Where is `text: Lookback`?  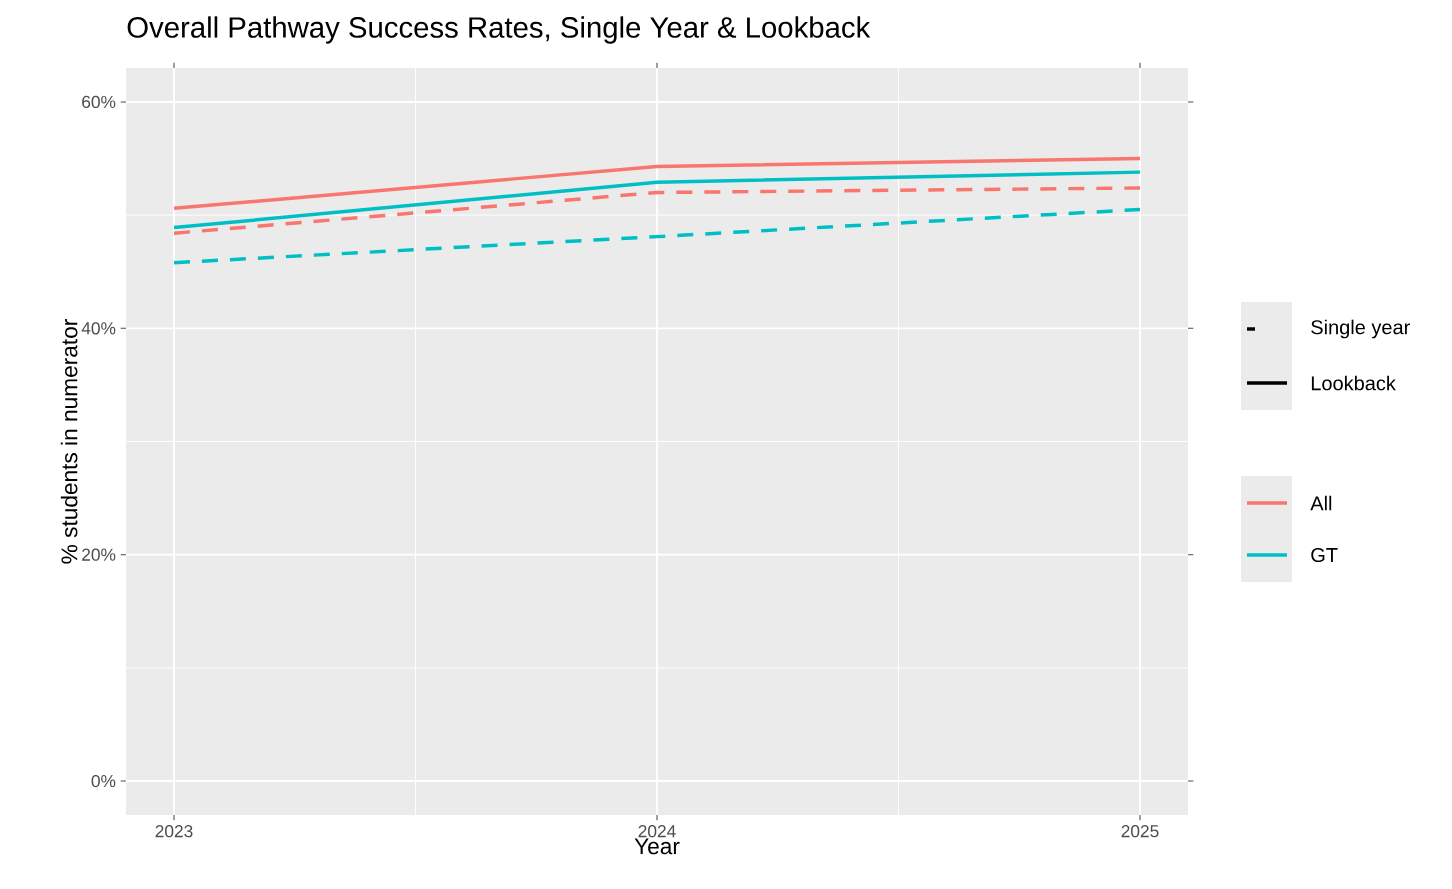
text: Lookback is located at coordinates (1353, 383).